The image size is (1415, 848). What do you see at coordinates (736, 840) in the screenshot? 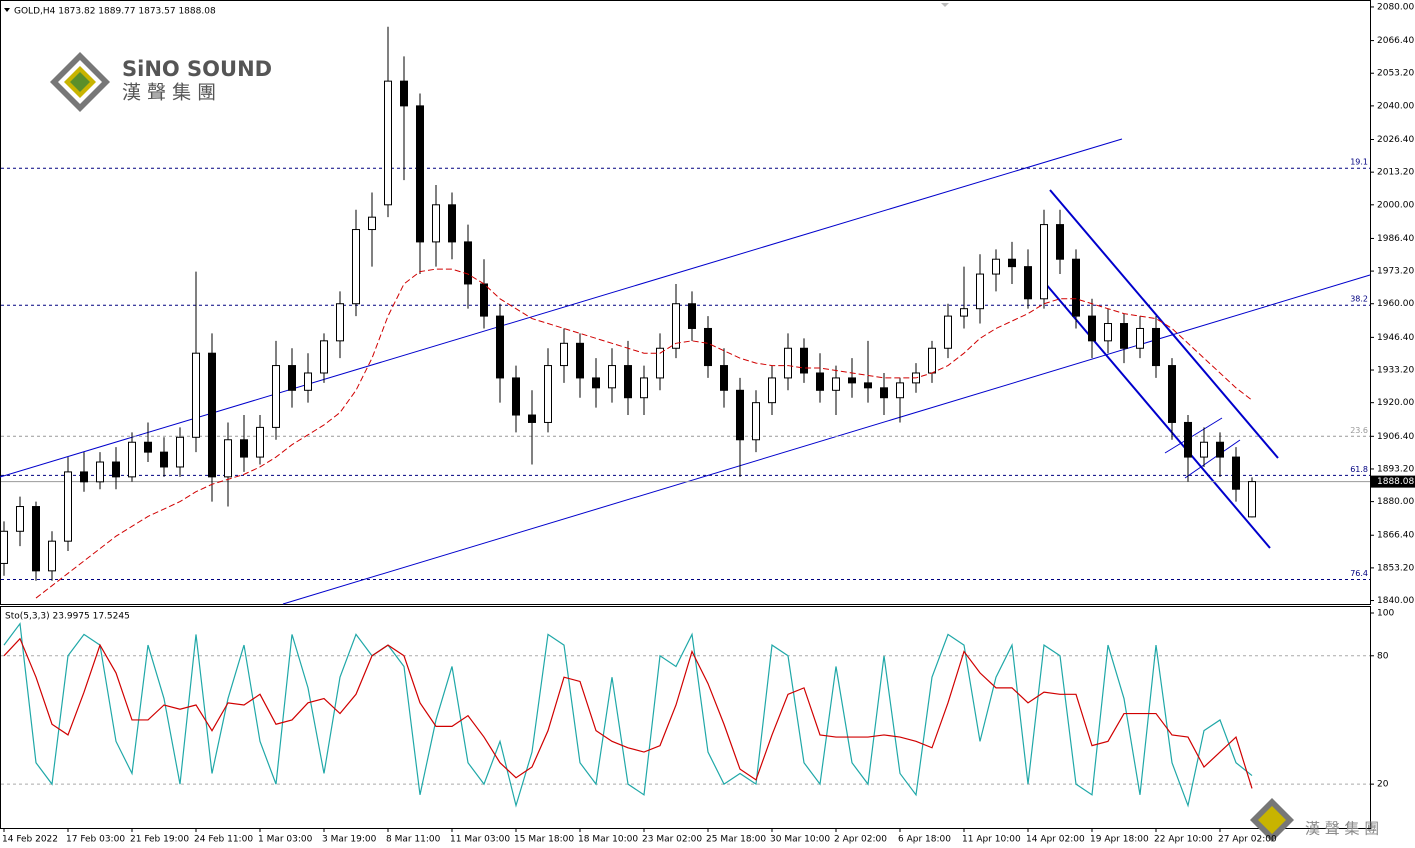
I see `x-tick-label: 25 Mar 18:00` at bounding box center [736, 840].